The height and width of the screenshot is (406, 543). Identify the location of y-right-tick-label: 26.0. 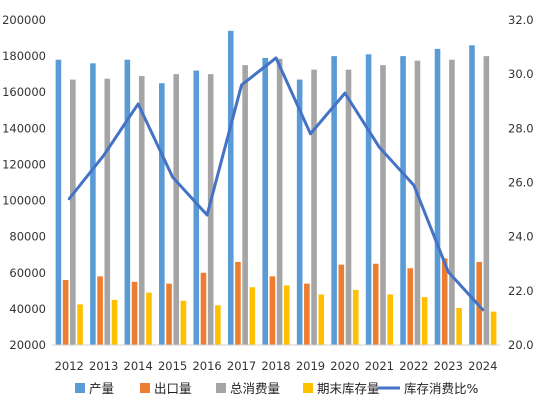
(521, 183).